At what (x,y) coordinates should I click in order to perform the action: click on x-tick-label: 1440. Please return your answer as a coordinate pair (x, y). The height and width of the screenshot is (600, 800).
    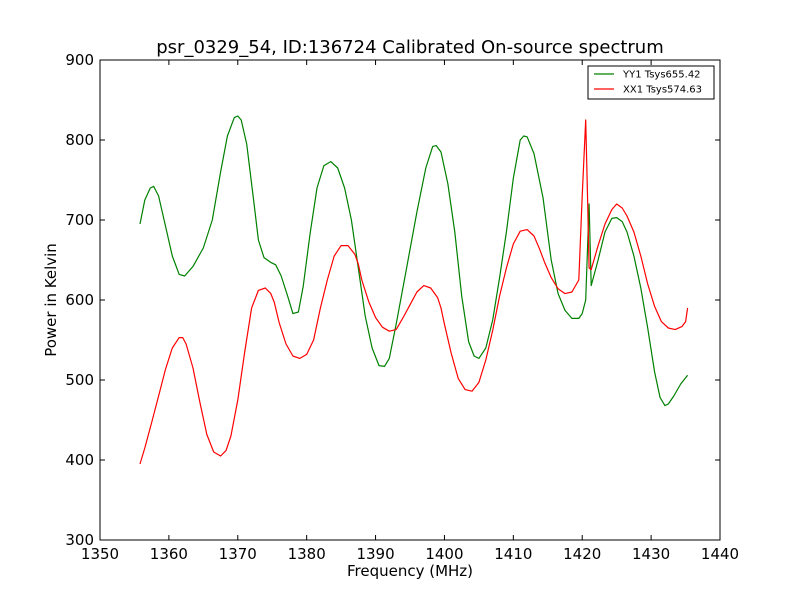
    Looking at the image, I should click on (720, 554).